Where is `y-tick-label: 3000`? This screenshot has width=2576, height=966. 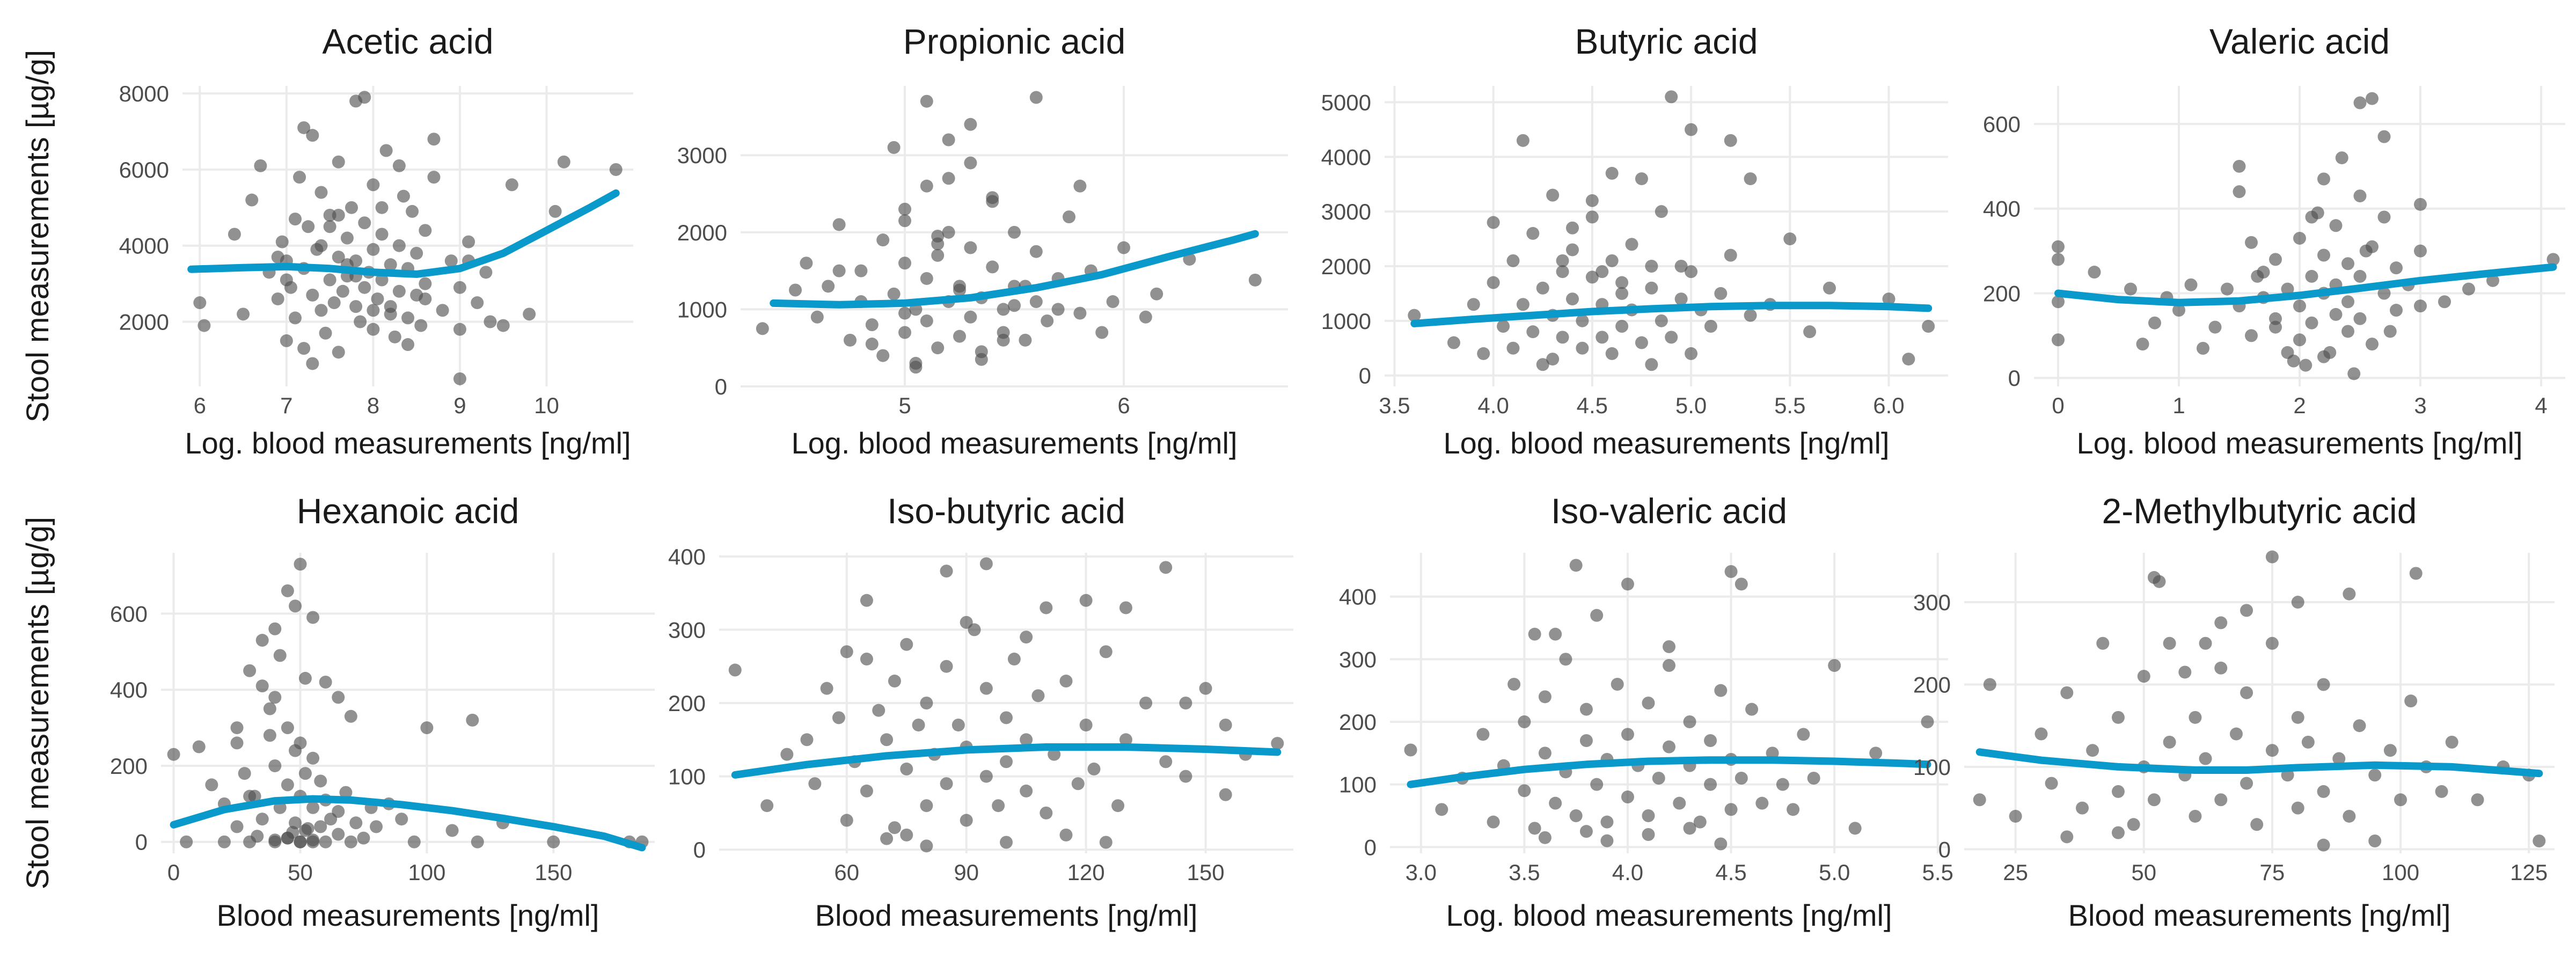
y-tick-label: 3000 is located at coordinates (1346, 211).